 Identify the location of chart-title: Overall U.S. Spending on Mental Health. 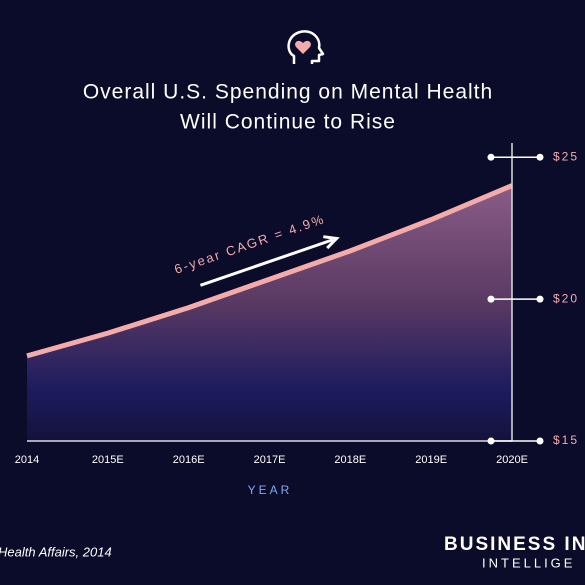
(288, 92).